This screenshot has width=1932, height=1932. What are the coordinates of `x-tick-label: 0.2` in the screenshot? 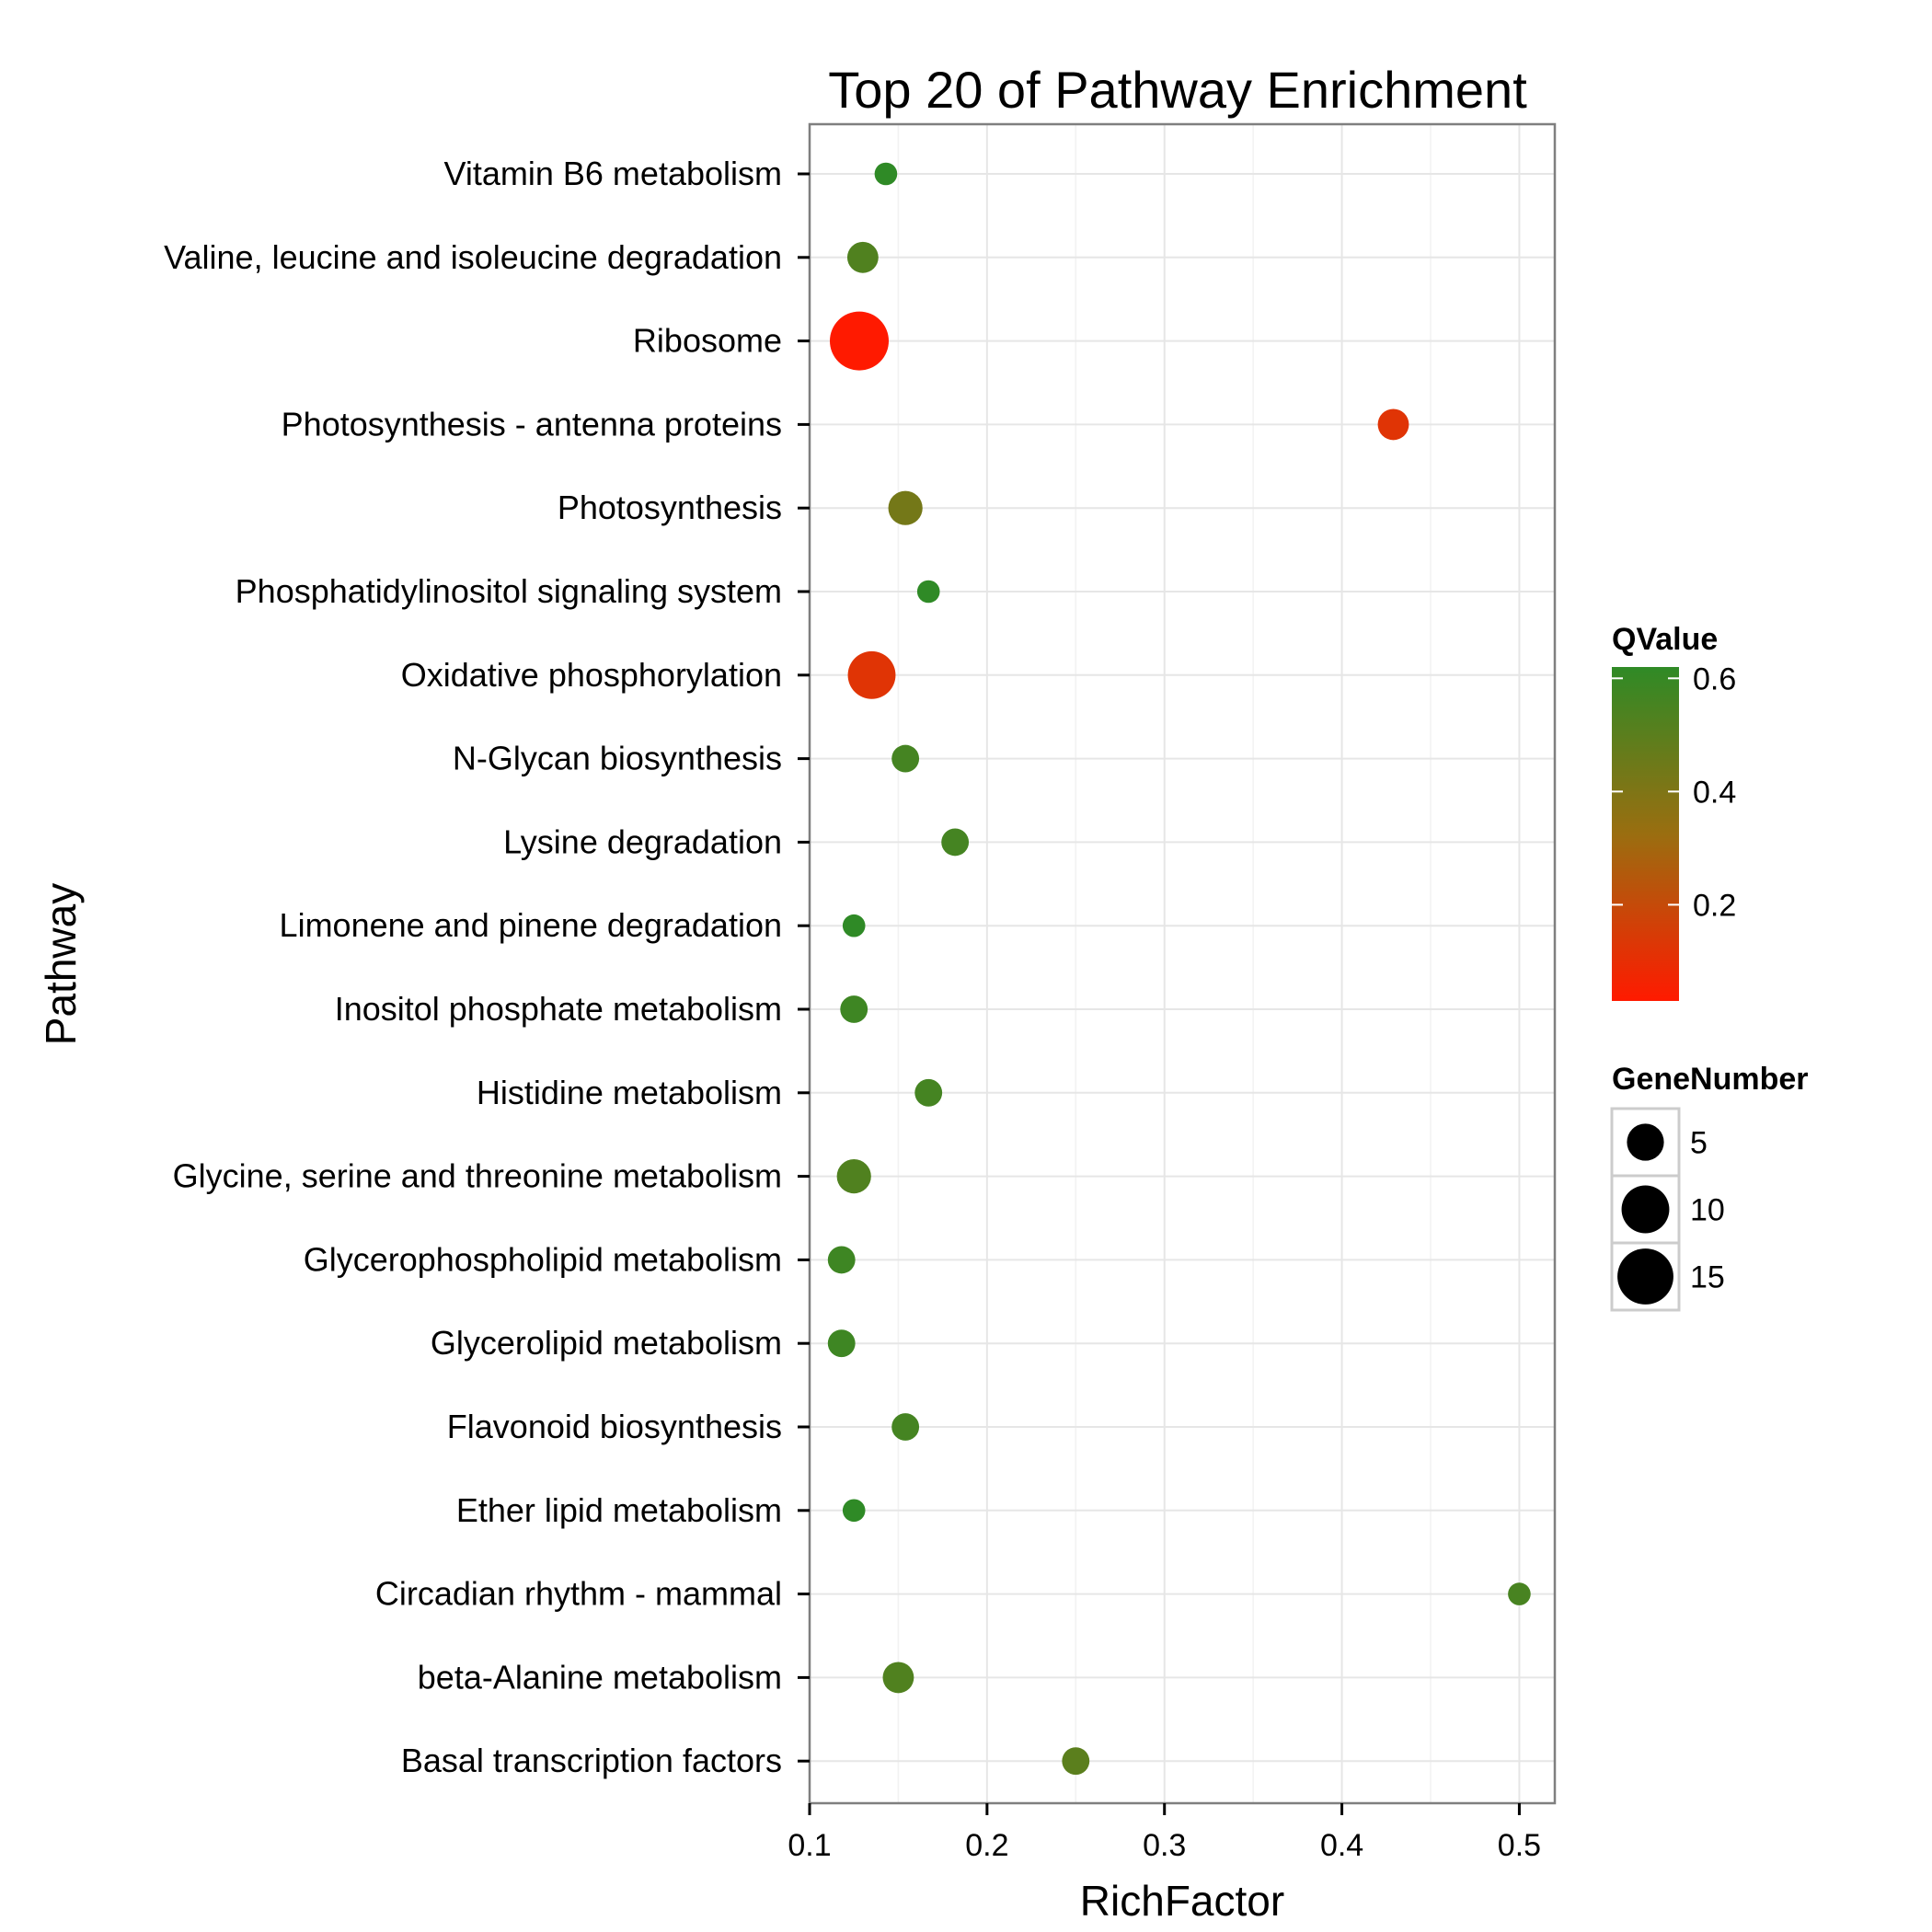 It's located at (986, 1845).